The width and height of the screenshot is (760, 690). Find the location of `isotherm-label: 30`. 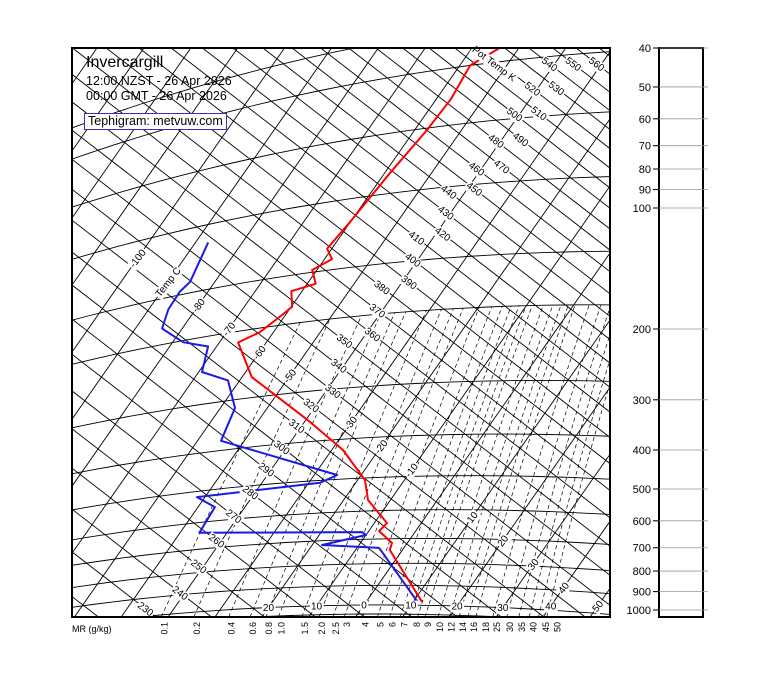

isotherm-label: 30 is located at coordinates (503, 608).